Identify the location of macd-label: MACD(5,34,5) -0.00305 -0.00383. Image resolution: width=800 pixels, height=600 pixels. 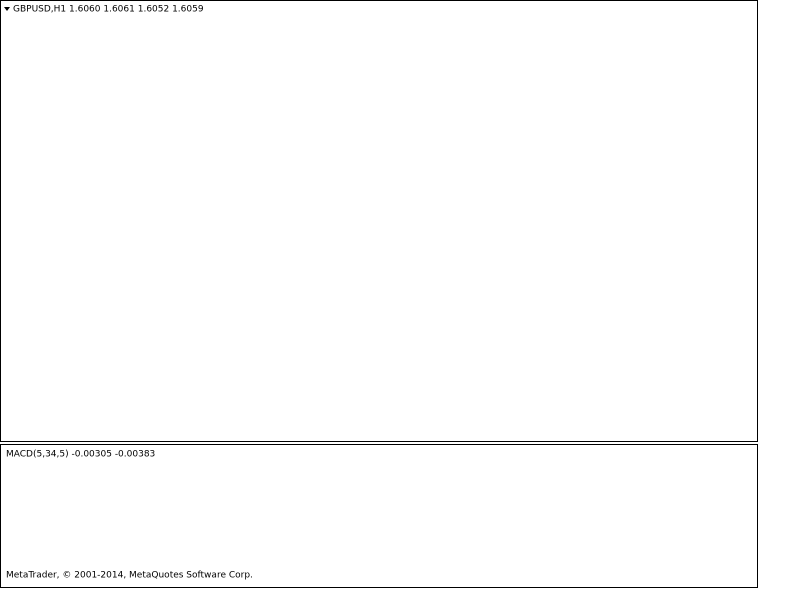
(80, 455).